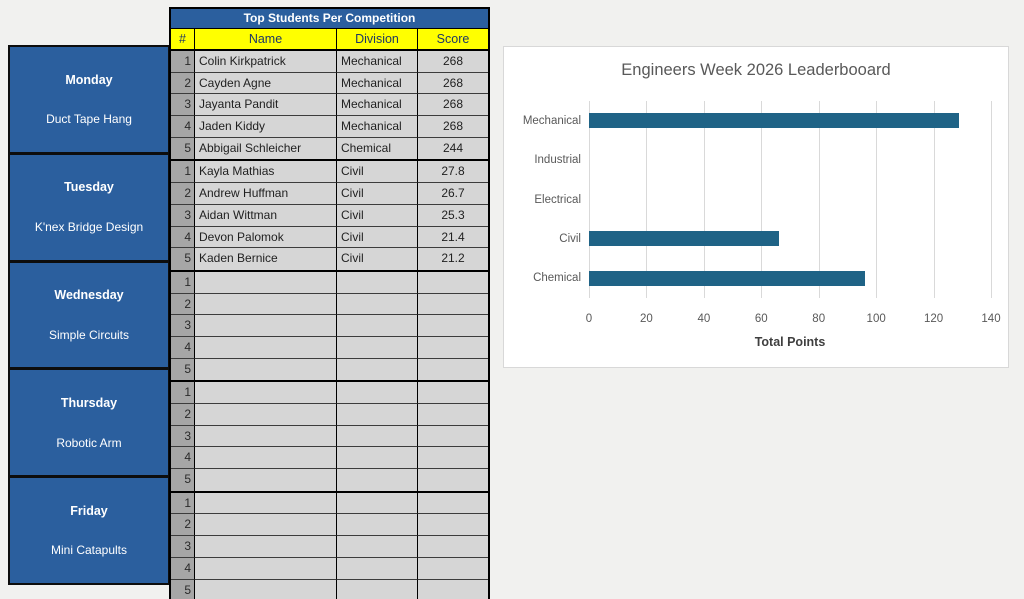 This screenshot has height=599, width=1024. What do you see at coordinates (453, 237) in the screenshot?
I see `score-cell: 21.4` at bounding box center [453, 237].